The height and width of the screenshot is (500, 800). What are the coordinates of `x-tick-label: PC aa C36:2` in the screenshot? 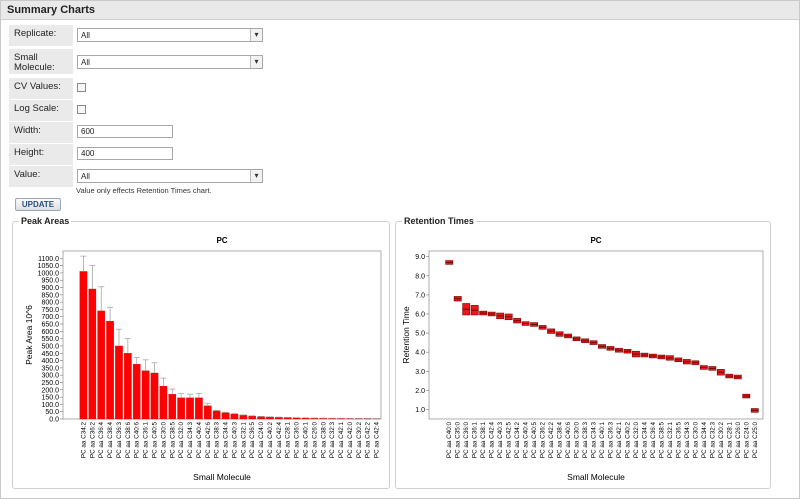 It's located at (543, 440).